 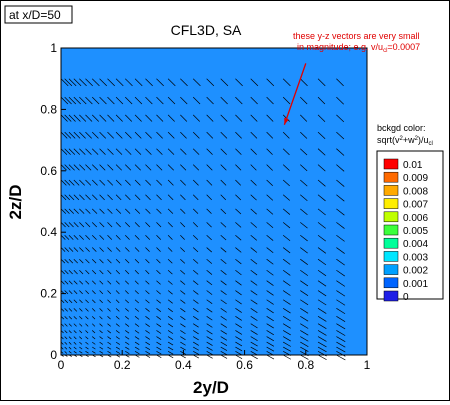 What do you see at coordinates (206, 30) in the screenshot?
I see `chart-title: CFL3D, SA` at bounding box center [206, 30].